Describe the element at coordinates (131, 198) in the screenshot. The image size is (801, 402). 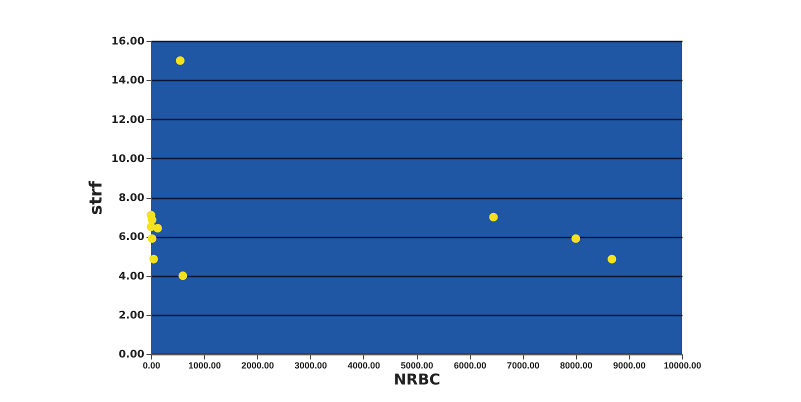
I see `y-tick-label: 8.00` at that location.